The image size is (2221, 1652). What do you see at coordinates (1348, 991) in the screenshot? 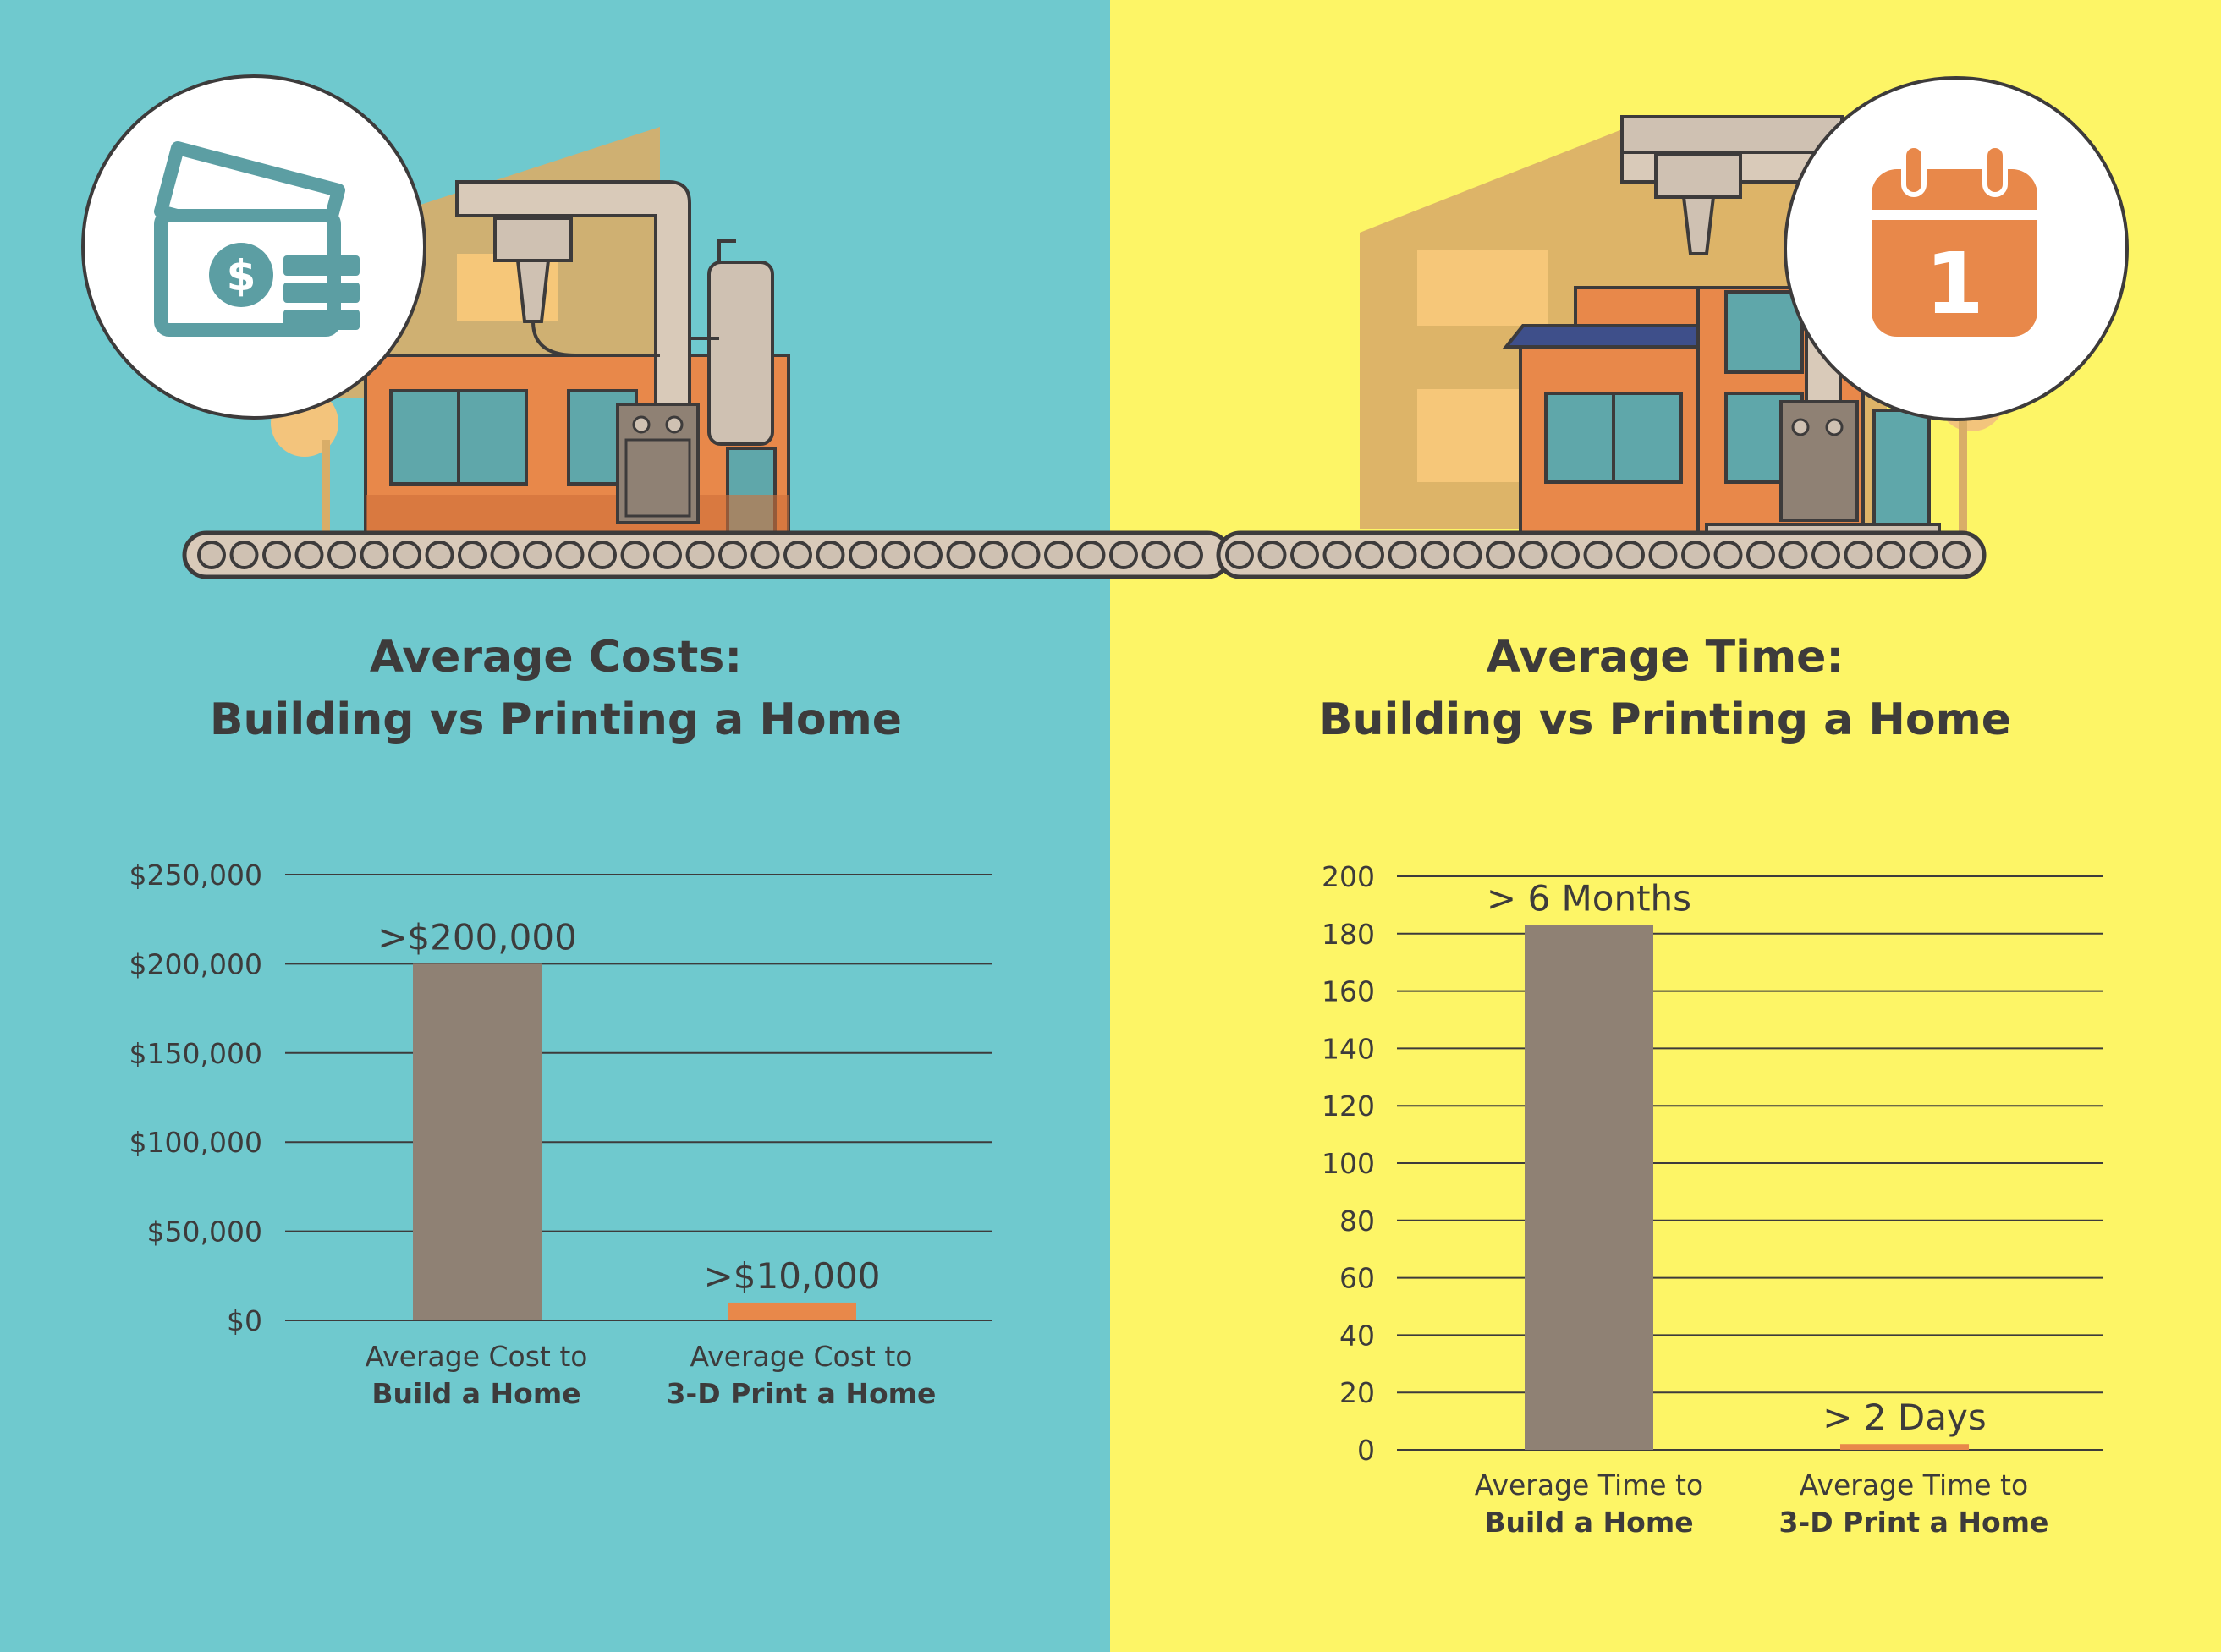
I see `time-y-tick-label: 160` at bounding box center [1348, 991].